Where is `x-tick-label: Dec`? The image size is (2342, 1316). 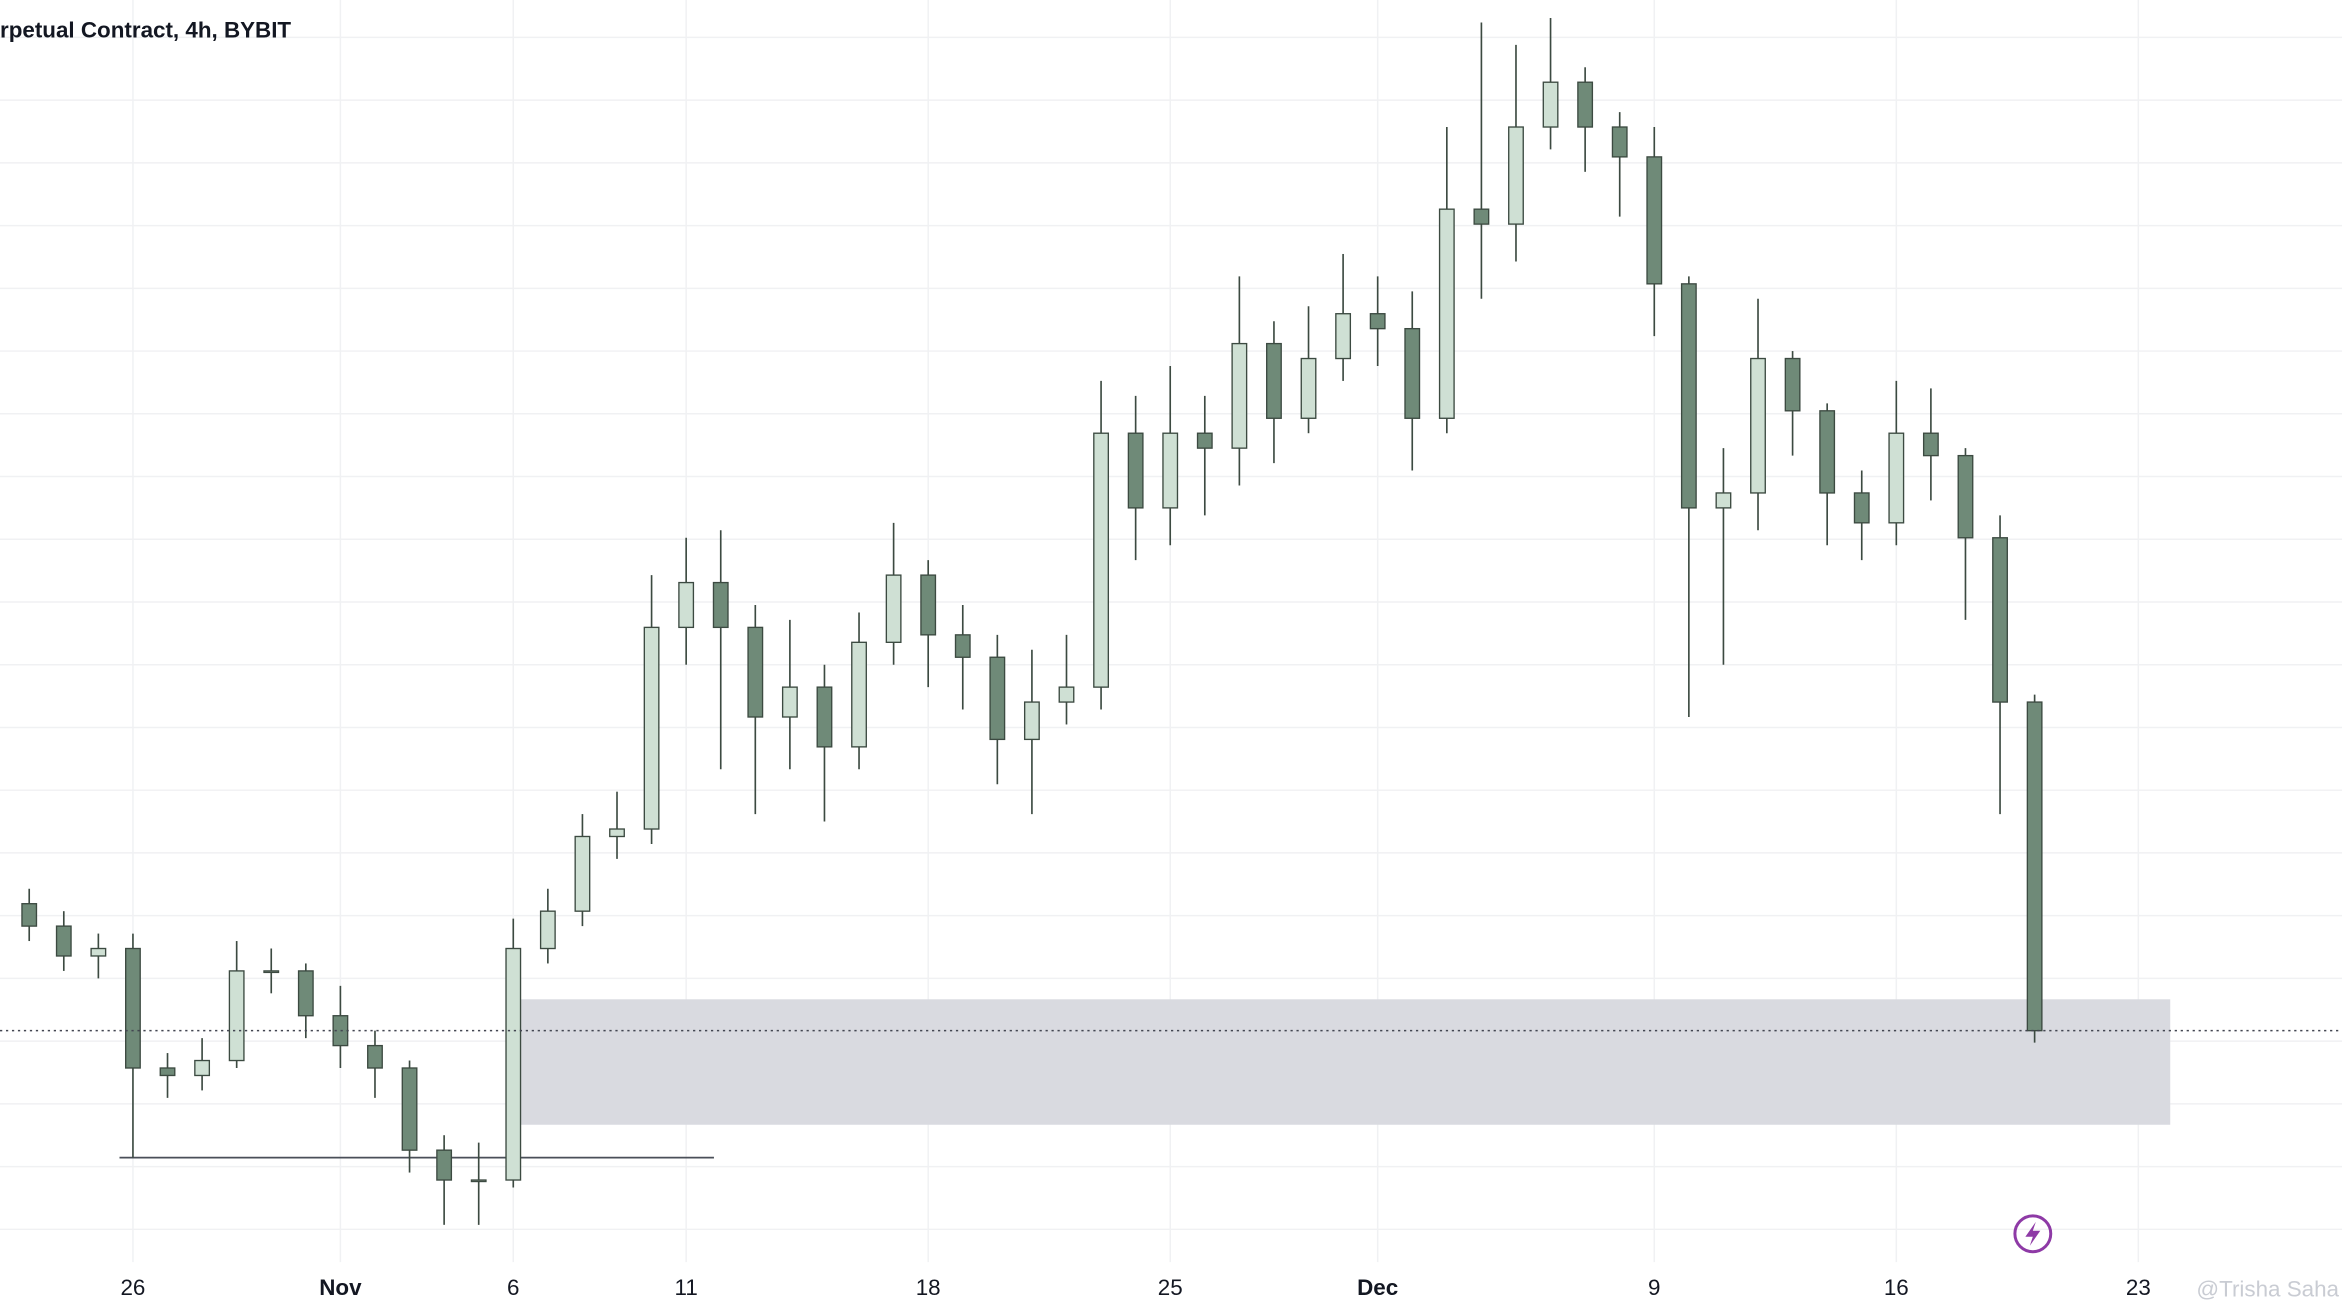
x-tick-label: Dec is located at coordinates (1377, 1287).